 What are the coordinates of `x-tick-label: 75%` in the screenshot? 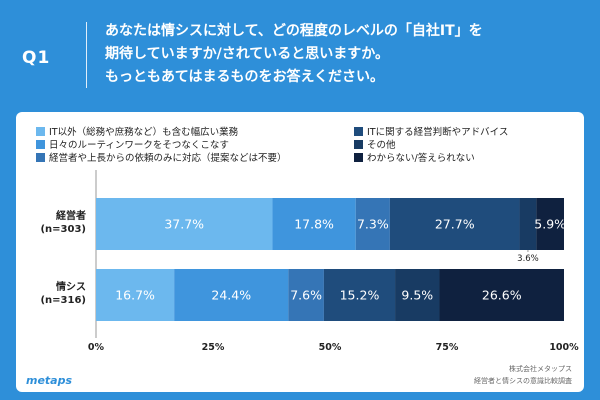 It's located at (447, 347).